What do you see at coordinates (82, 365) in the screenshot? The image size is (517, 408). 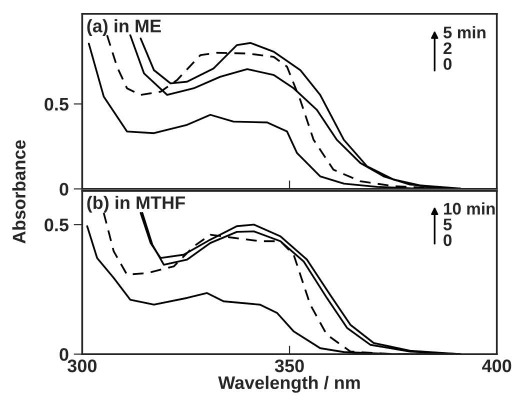 I see `x-tick-label: 300` at bounding box center [82, 365].